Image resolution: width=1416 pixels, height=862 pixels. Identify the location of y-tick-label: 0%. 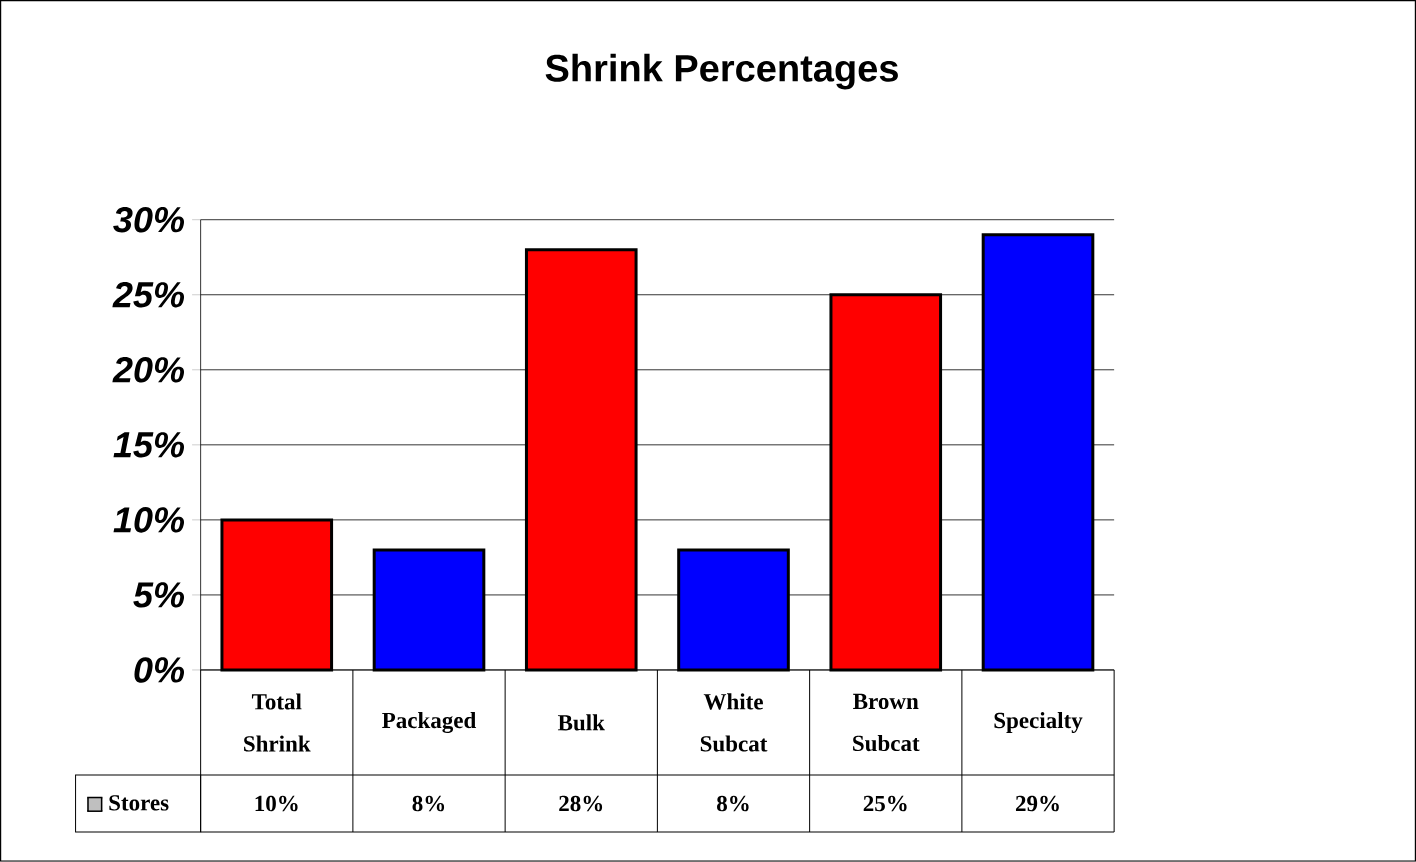
(159, 670).